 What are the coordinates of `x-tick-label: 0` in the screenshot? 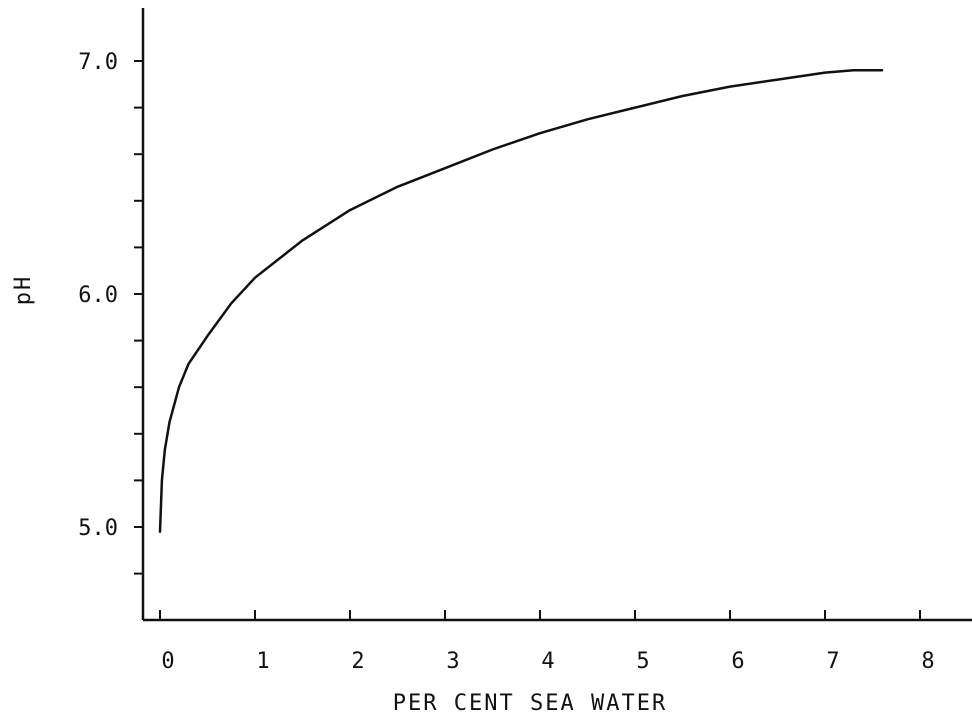 It's located at (167, 661).